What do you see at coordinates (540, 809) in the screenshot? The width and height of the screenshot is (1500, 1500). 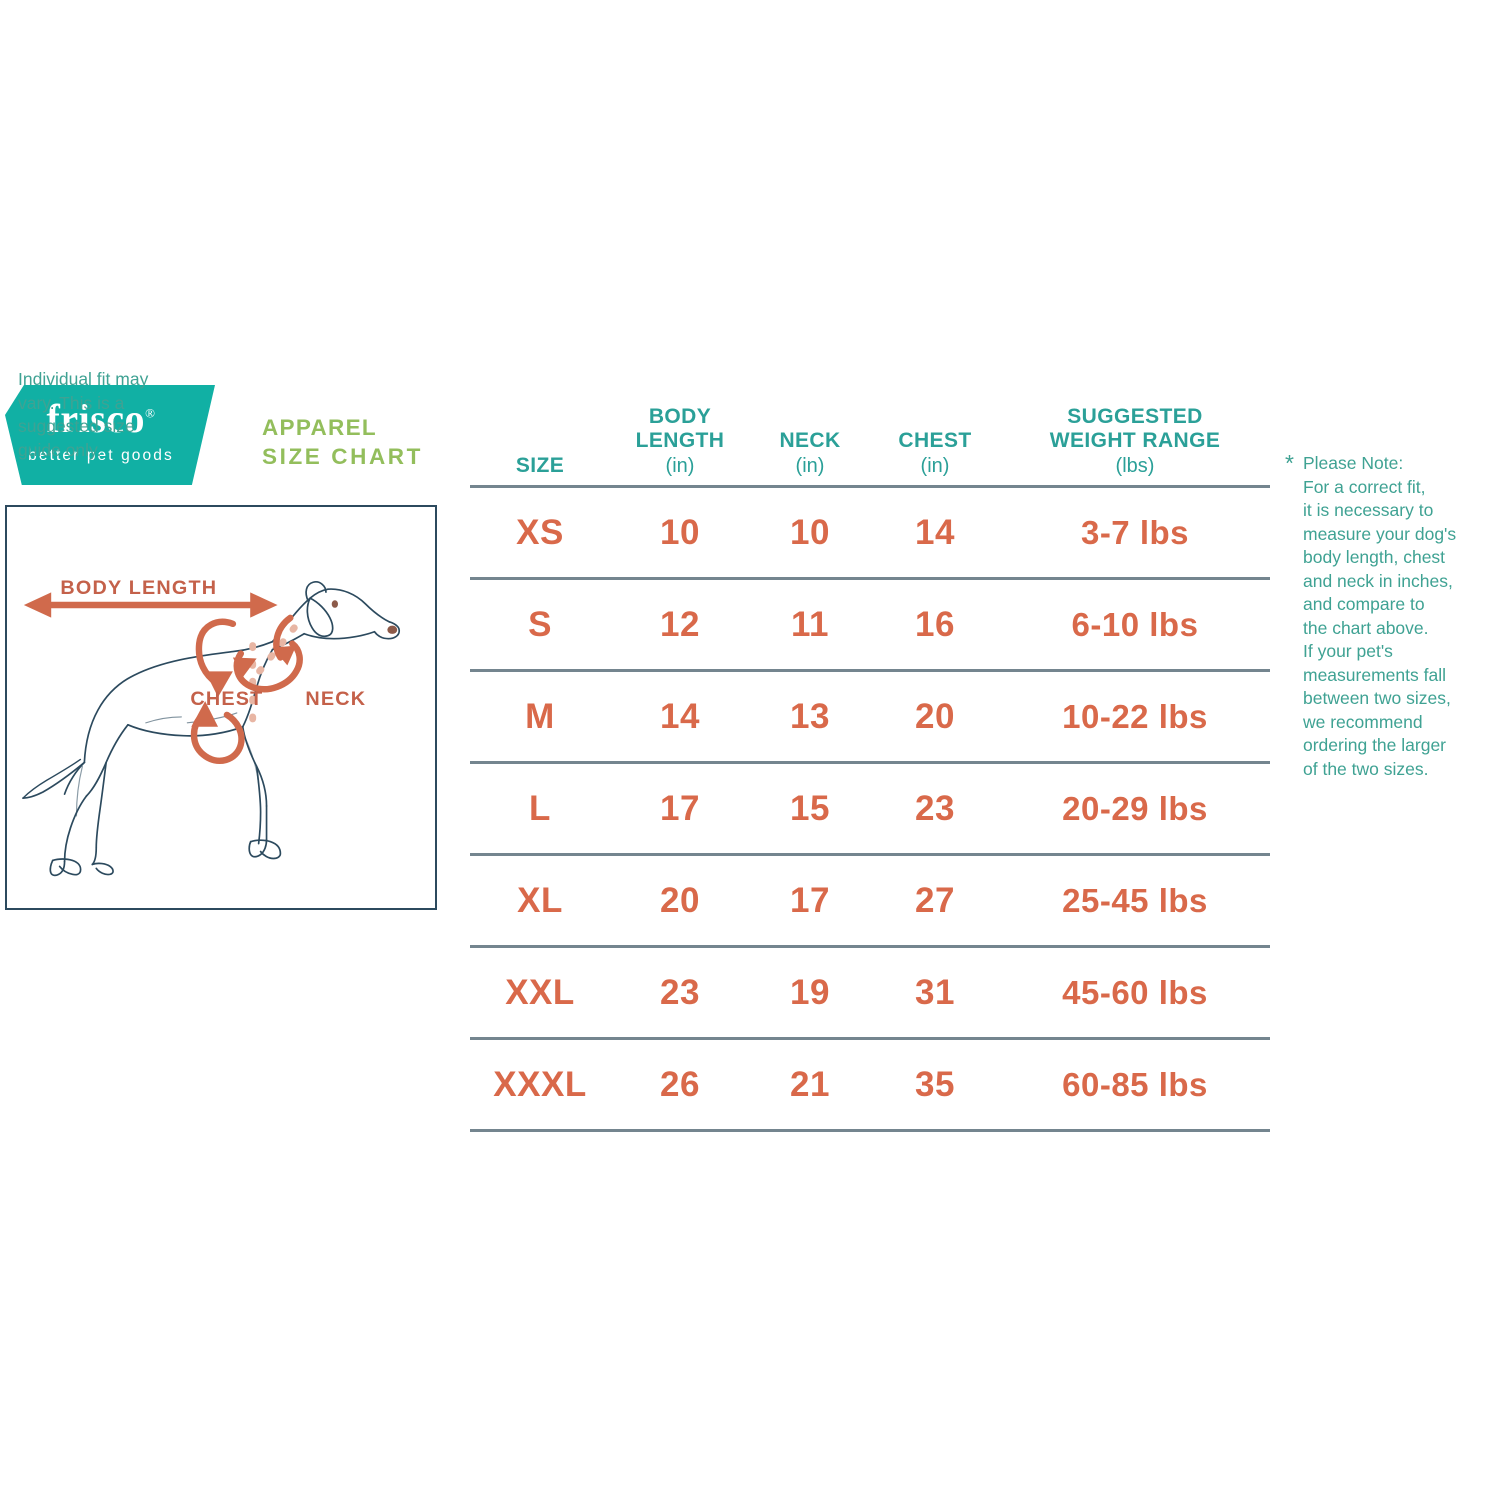 I see `cell-size: L` at bounding box center [540, 809].